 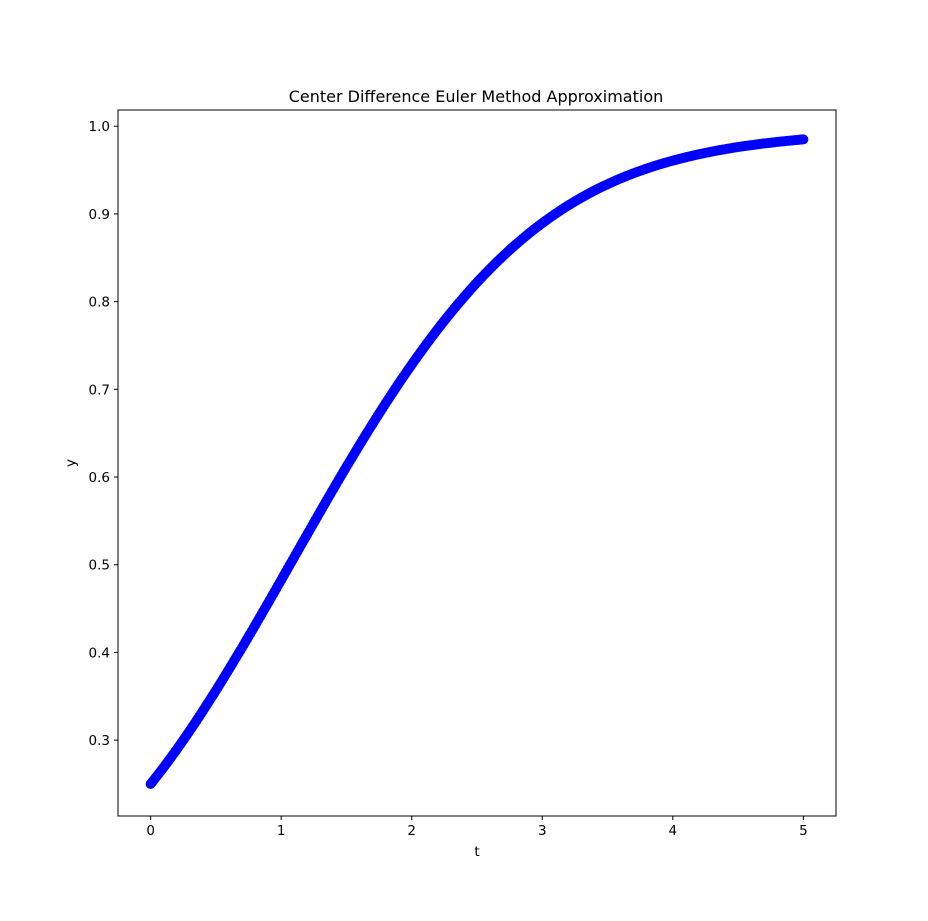 What do you see at coordinates (99, 566) in the screenshot?
I see `y-tick-label: 0.5` at bounding box center [99, 566].